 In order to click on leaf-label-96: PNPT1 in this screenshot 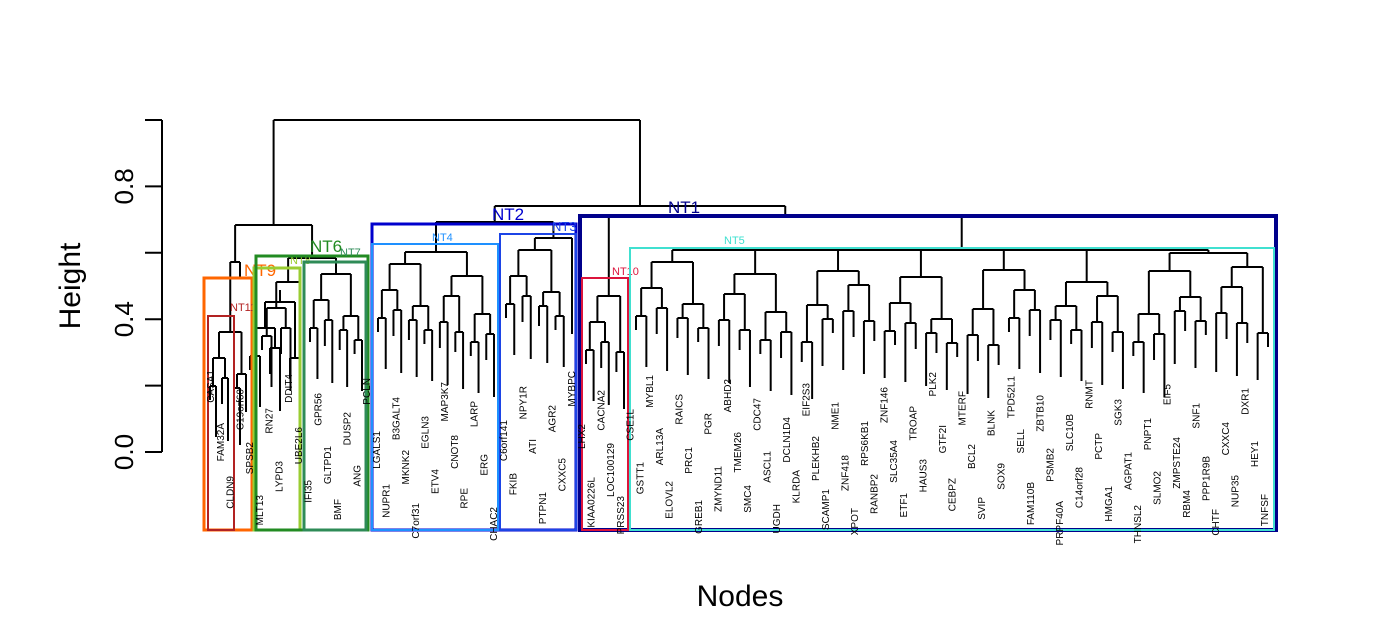, I will do `click(1148, 434)`.